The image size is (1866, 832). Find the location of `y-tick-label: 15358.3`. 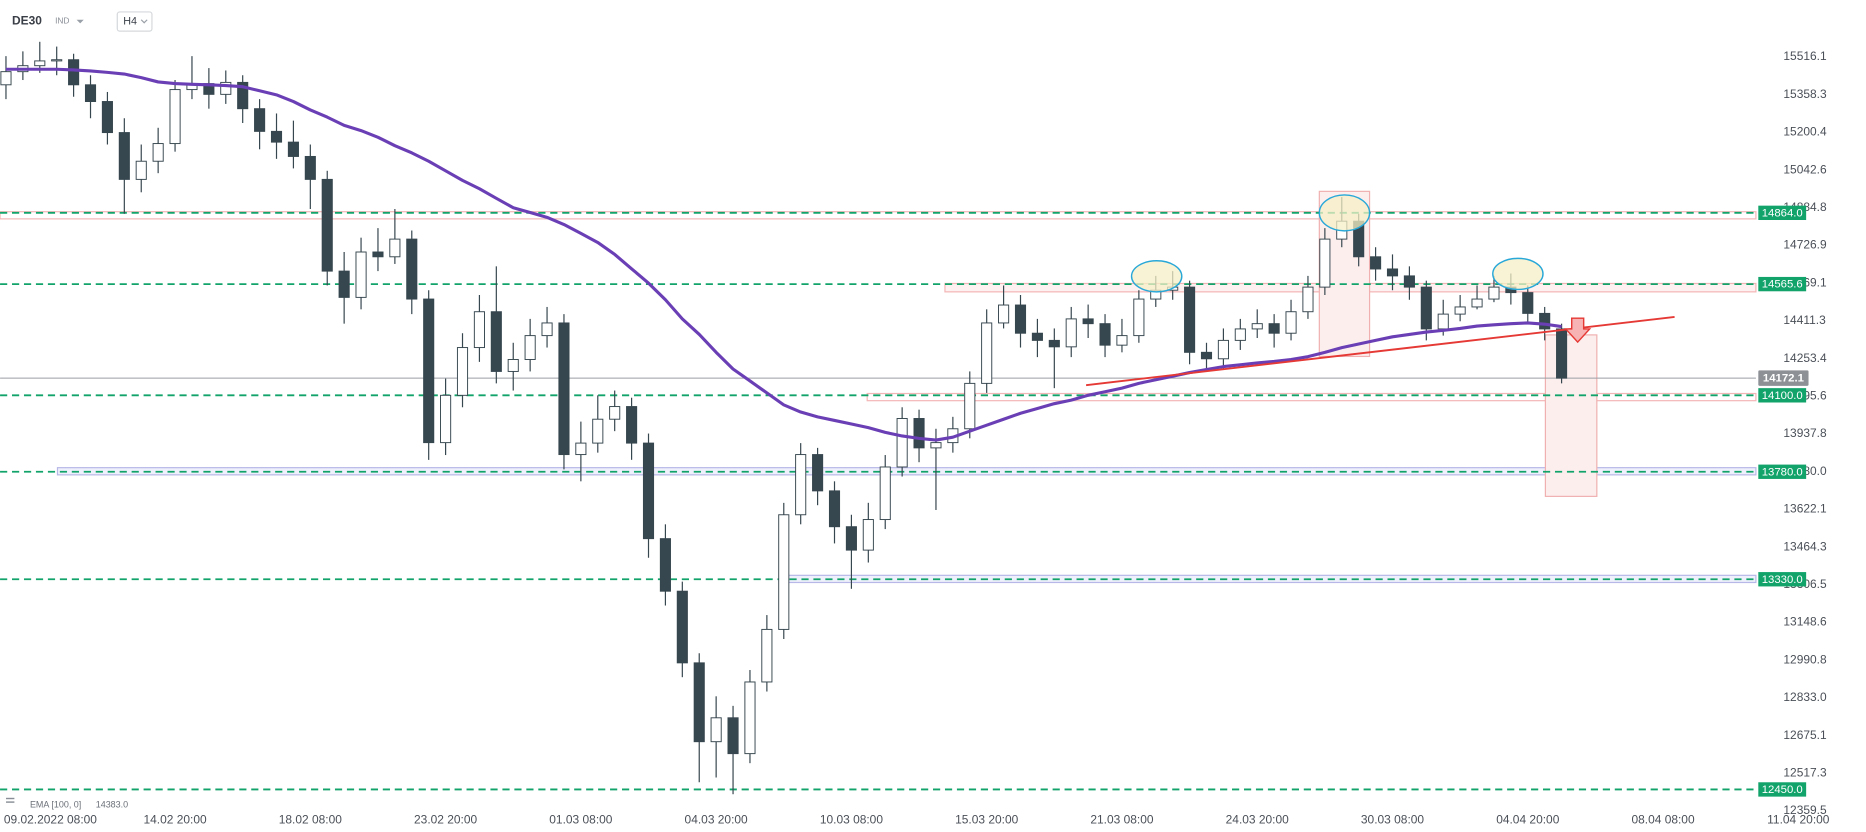

y-tick-label: 15358.3 is located at coordinates (1805, 94).